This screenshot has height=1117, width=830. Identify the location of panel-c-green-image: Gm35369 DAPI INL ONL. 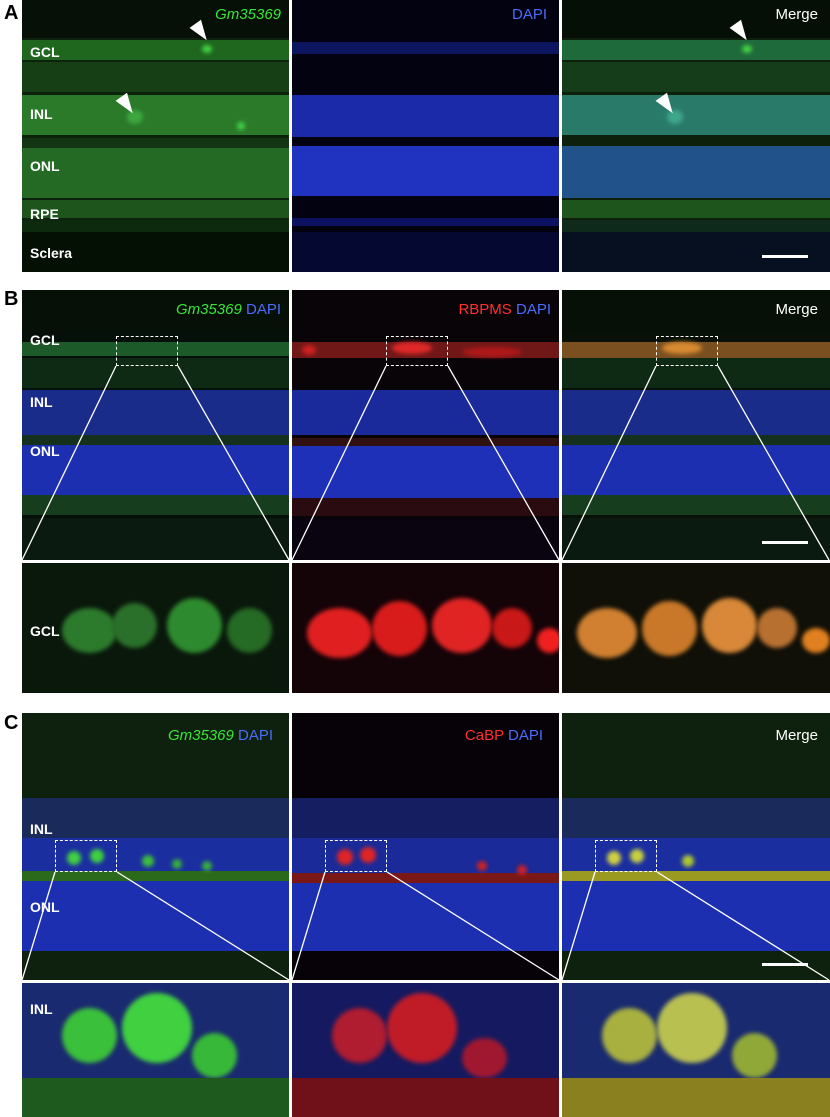
(155, 846).